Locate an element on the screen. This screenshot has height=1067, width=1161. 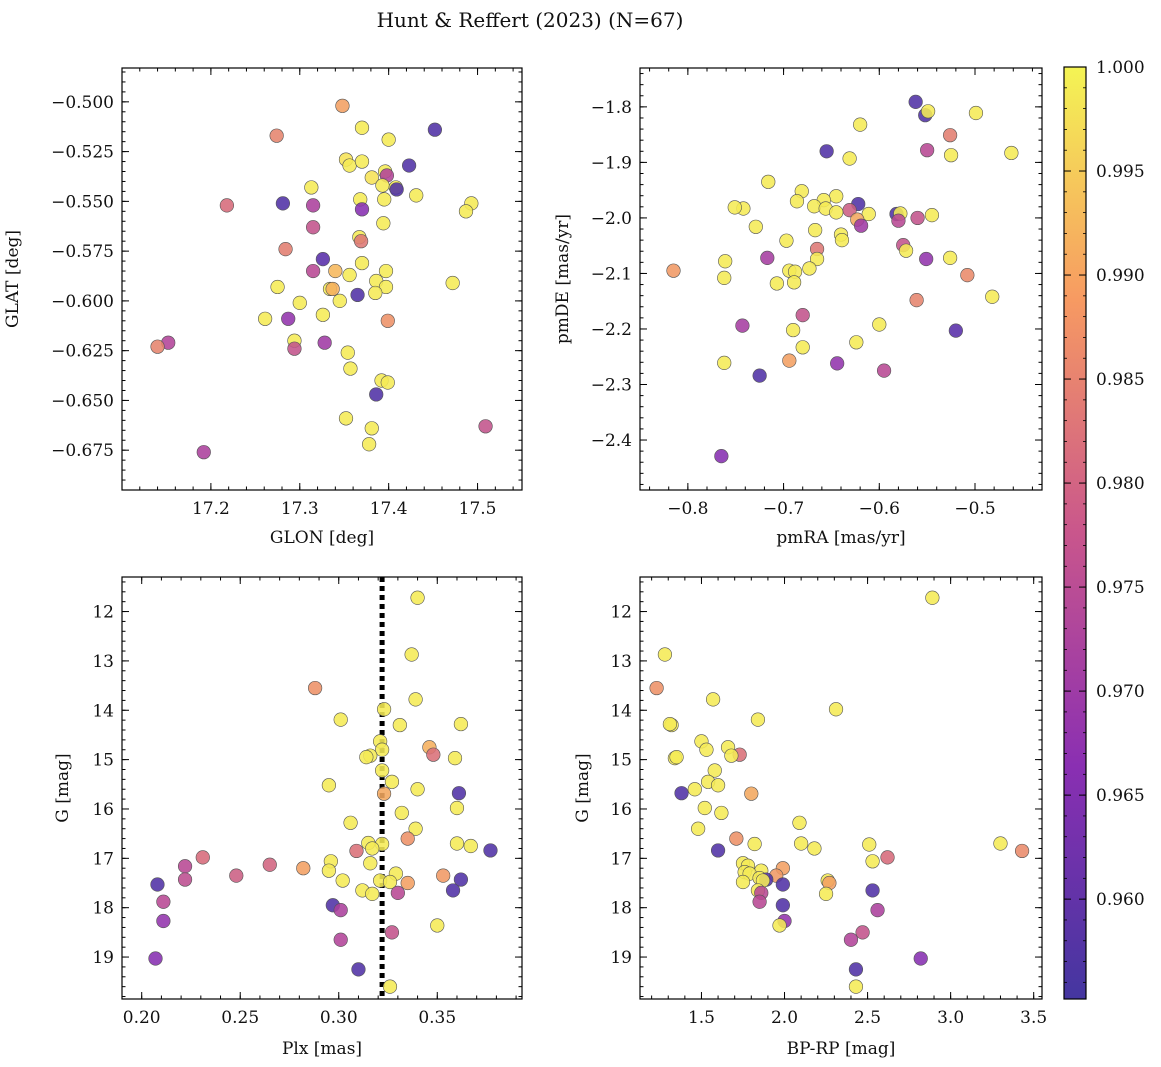
ytick-label: −0.575 is located at coordinates (82, 252).